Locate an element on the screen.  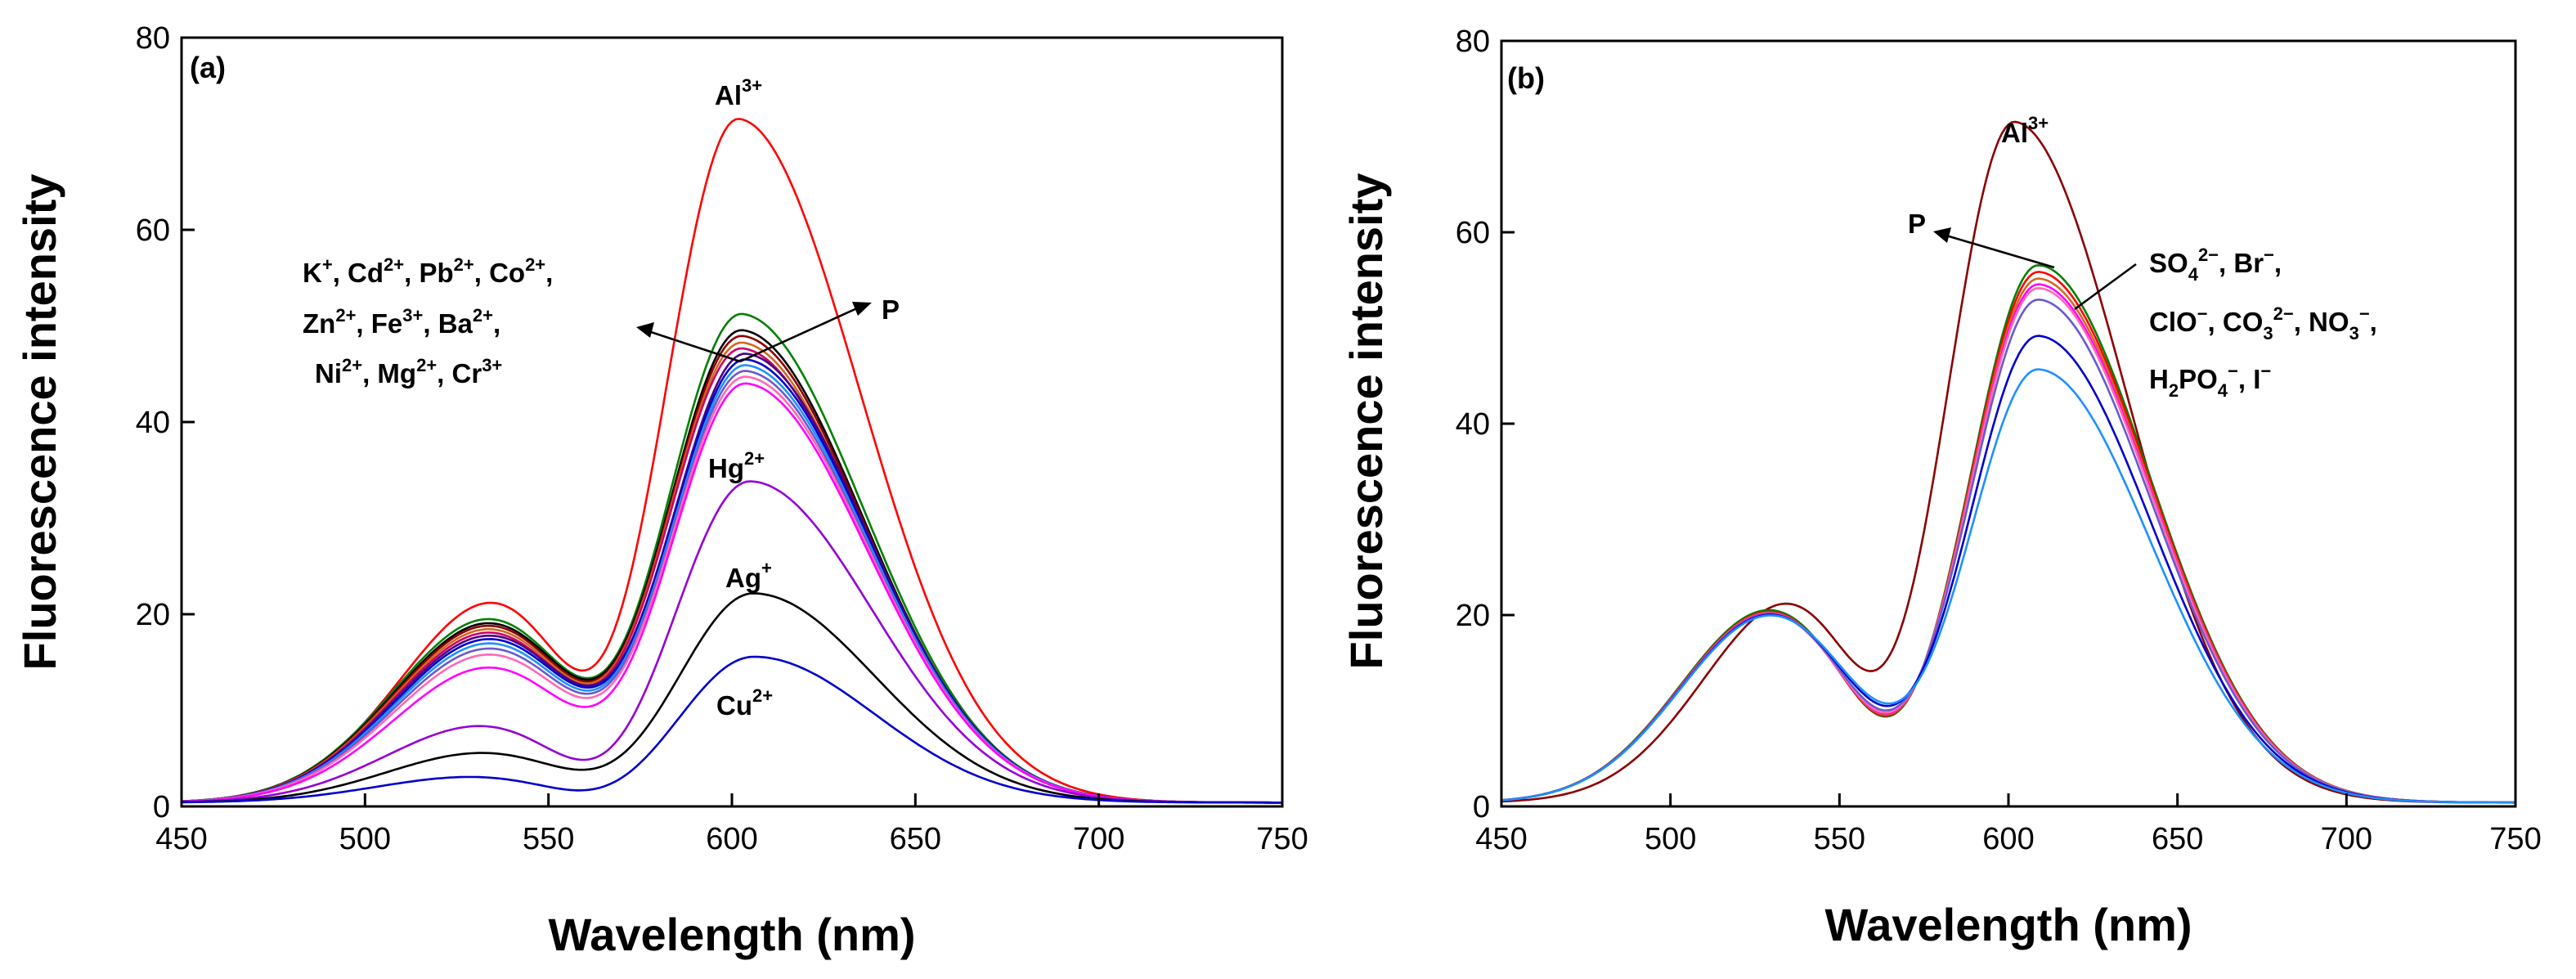
interfering-ions-line2: Zn2+, Fe3+, Ba2+, is located at coordinates (402, 322).